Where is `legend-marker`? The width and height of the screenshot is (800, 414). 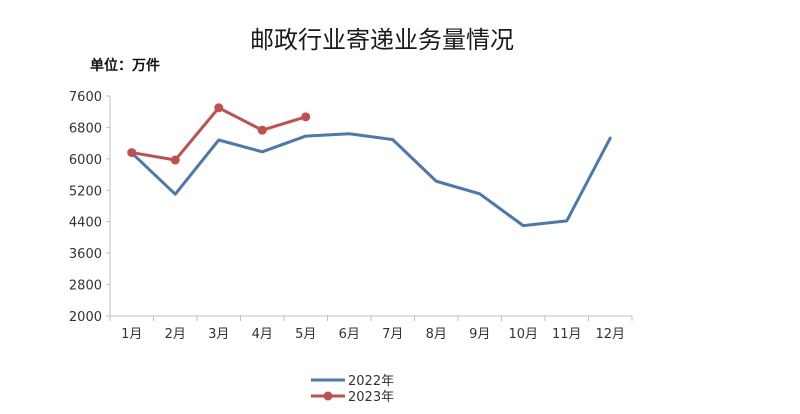
legend-marker is located at coordinates (328, 396).